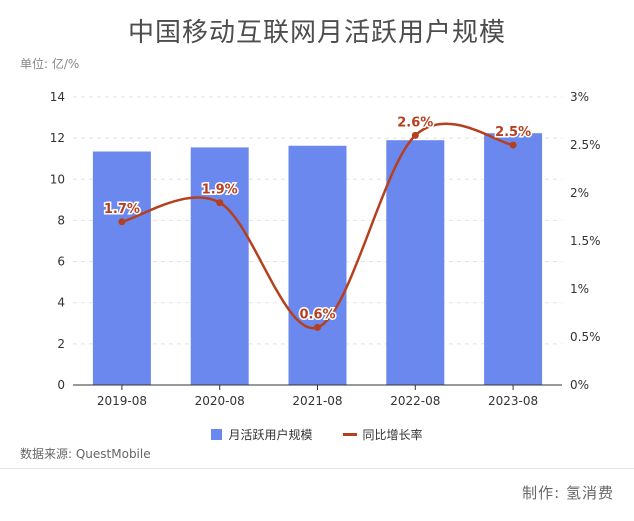 This screenshot has height=521, width=634. What do you see at coordinates (57, 138) in the screenshot?
I see `y-left-tick-label: 12` at bounding box center [57, 138].